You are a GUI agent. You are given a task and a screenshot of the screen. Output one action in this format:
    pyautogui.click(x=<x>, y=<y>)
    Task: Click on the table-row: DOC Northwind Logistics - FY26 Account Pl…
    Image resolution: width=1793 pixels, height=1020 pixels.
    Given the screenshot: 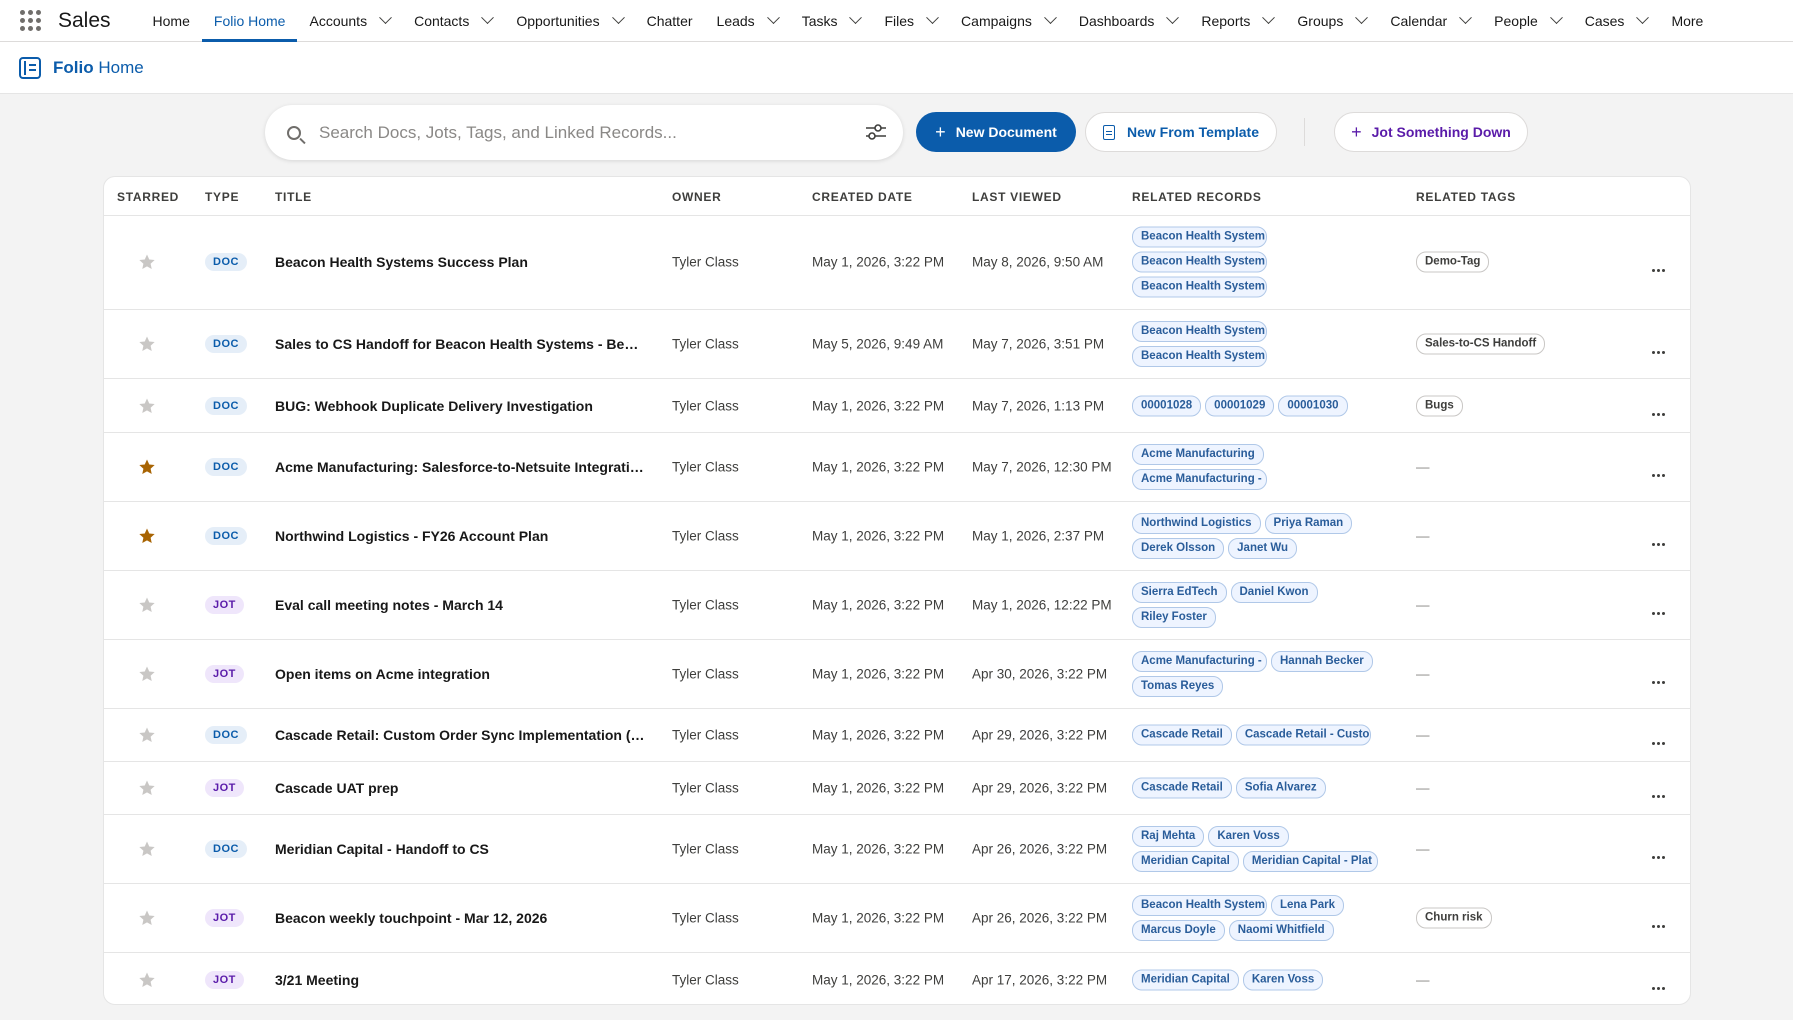 What is the action you would take?
    pyautogui.click(x=897, y=536)
    